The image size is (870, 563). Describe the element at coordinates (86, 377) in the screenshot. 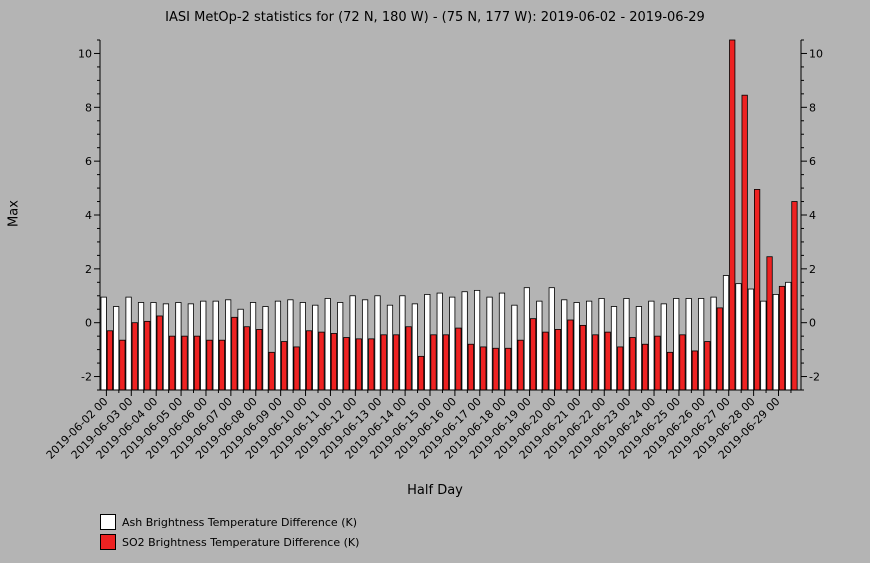

I see `y-tick-label-left: -2` at that location.